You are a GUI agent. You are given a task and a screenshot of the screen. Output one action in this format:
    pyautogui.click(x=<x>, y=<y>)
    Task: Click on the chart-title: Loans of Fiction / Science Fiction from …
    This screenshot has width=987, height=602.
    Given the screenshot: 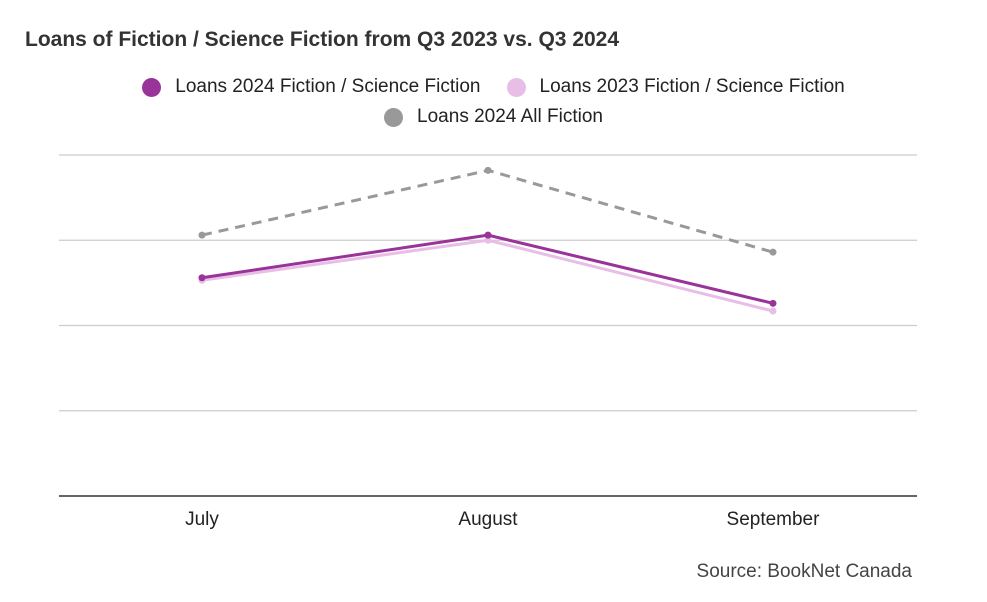 What is the action you would take?
    pyautogui.click(x=322, y=39)
    